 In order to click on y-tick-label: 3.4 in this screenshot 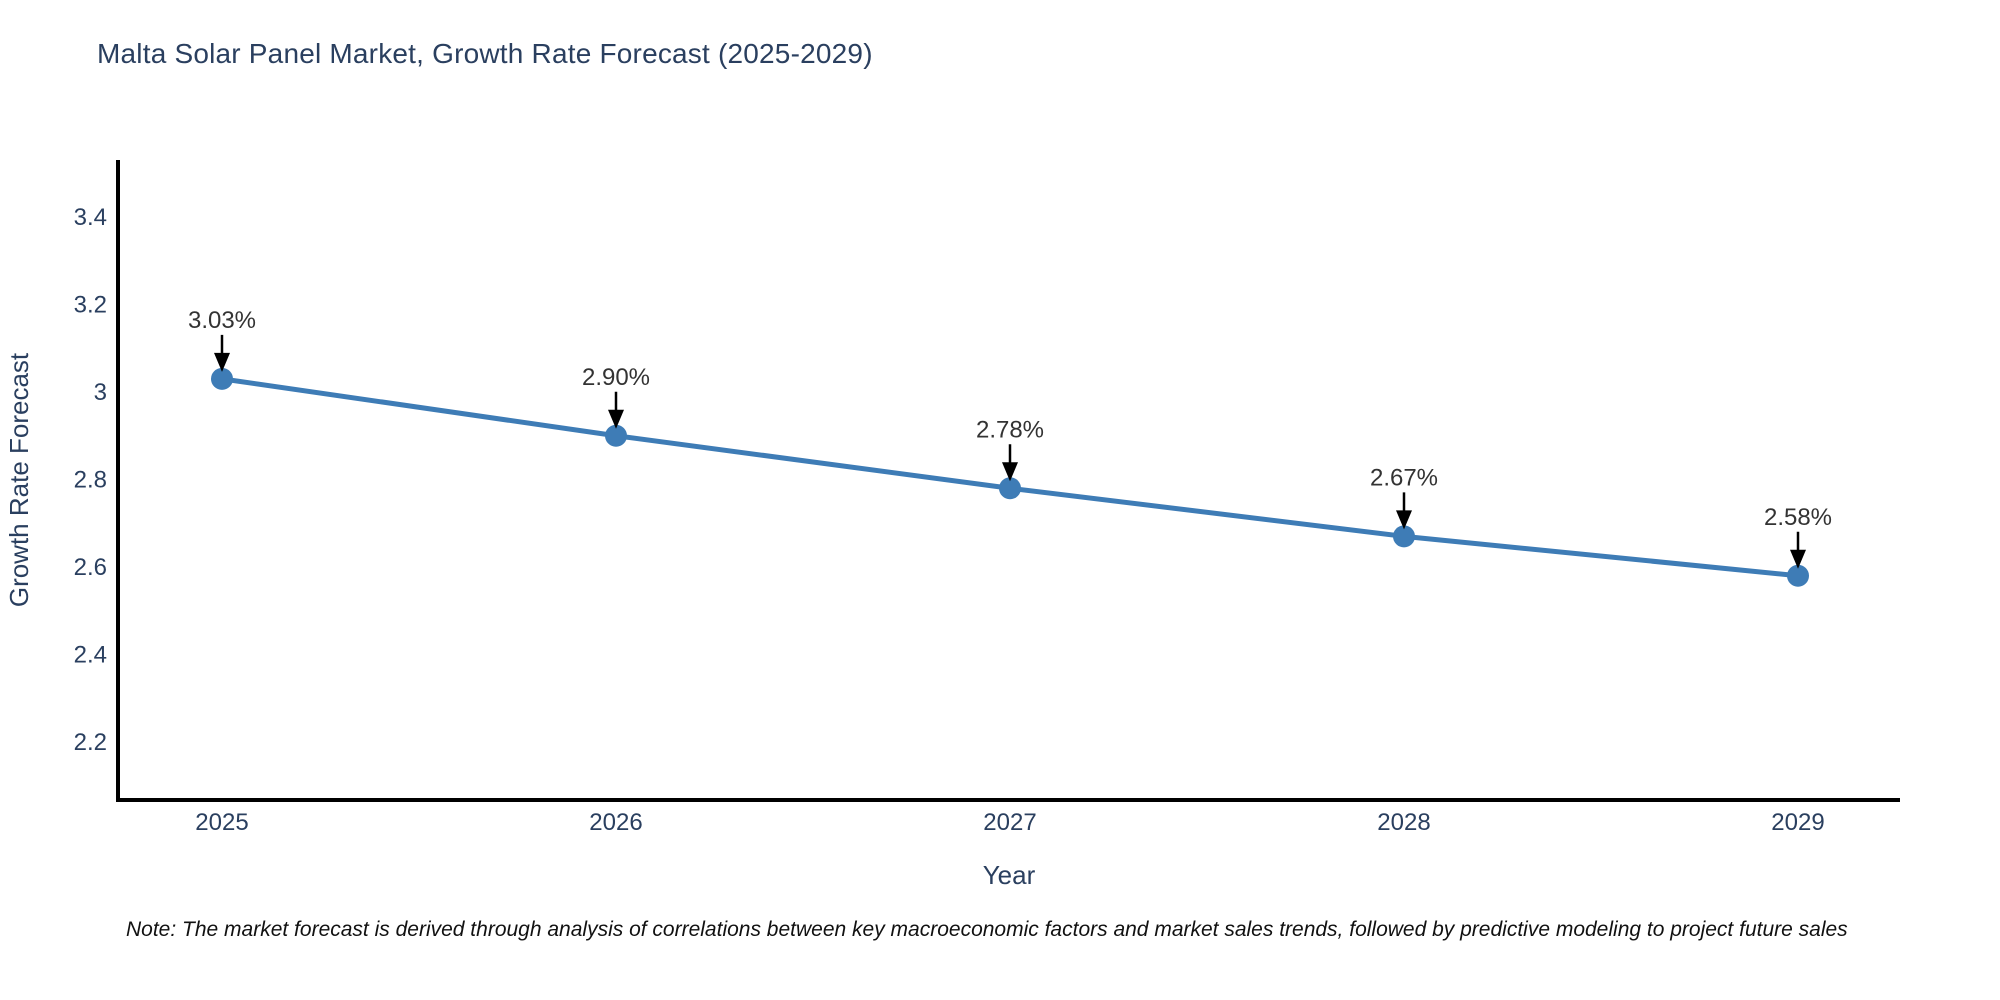, I will do `click(90, 217)`.